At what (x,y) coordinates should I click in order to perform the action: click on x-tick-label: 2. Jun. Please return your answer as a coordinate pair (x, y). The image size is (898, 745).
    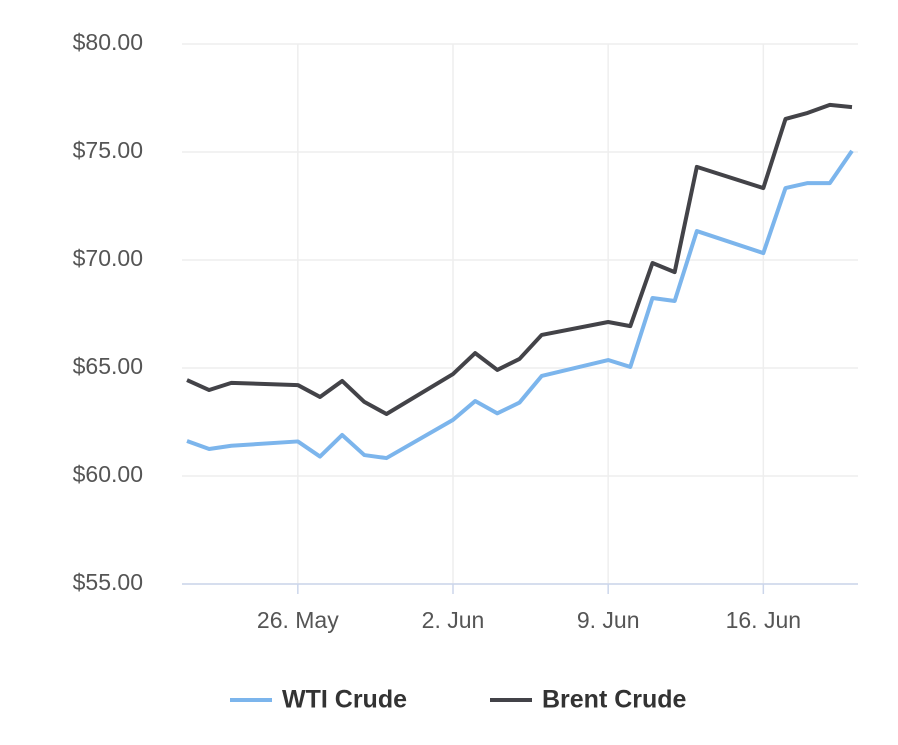
    Looking at the image, I should click on (453, 620).